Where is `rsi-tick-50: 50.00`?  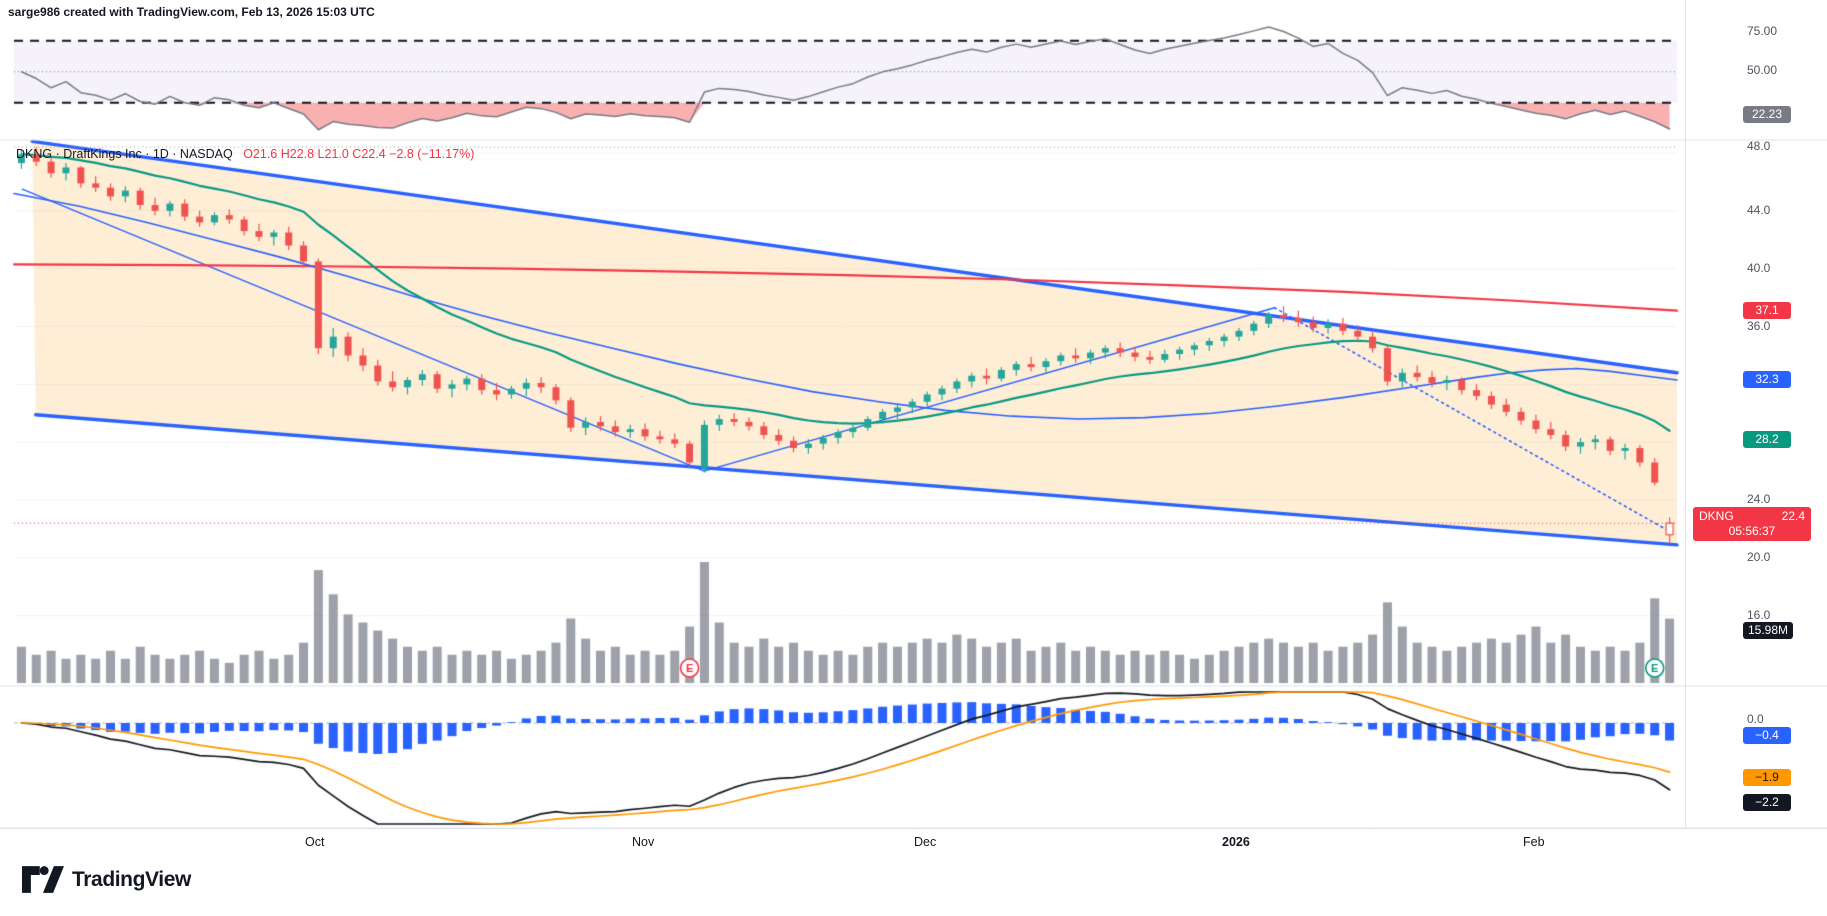 rsi-tick-50: 50.00 is located at coordinates (1762, 70).